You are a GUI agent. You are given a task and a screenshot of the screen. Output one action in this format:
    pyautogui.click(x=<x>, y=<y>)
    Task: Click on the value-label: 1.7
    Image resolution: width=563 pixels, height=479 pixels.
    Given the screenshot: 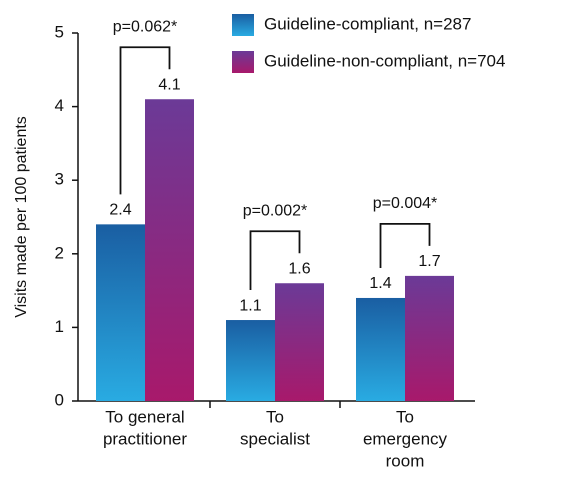 What is the action you would take?
    pyautogui.click(x=429, y=261)
    